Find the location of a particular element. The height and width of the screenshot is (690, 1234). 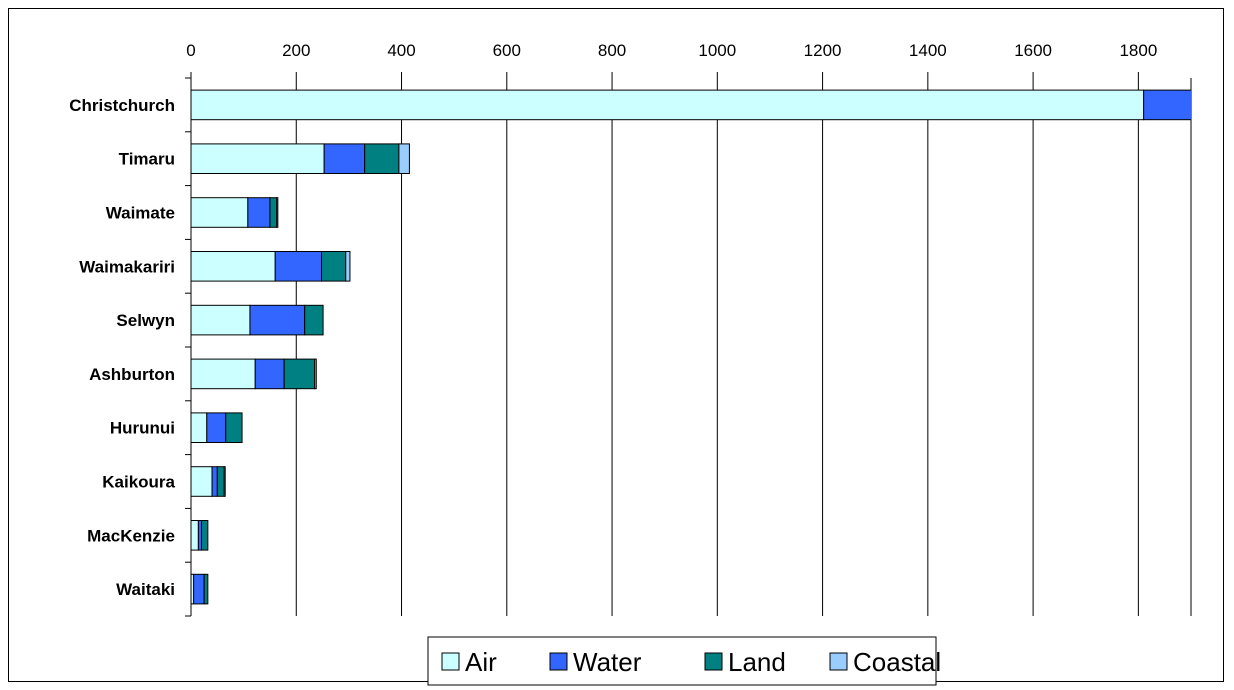

bar-water-selwyn is located at coordinates (277, 320).